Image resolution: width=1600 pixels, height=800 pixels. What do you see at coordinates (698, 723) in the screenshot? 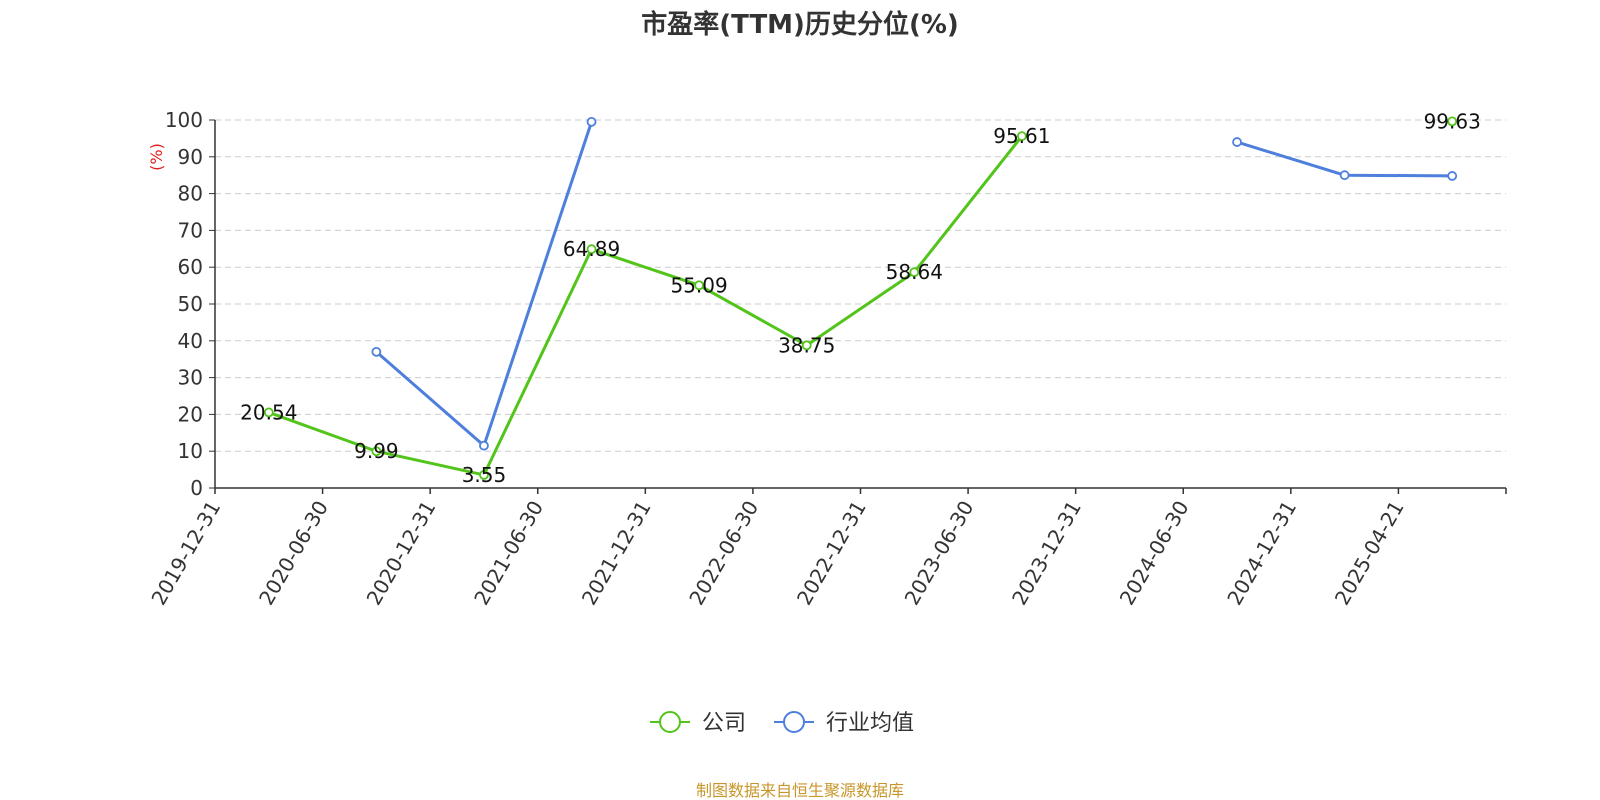
I see `legend-item-0: 公司` at bounding box center [698, 723].